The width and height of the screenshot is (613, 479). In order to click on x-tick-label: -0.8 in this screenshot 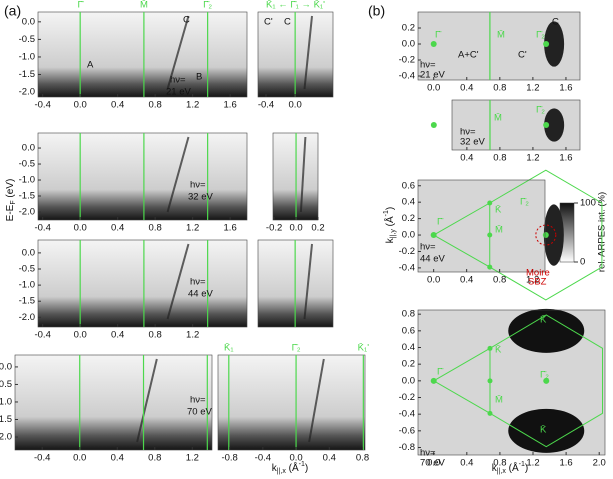, I will do `click(229, 458)`.